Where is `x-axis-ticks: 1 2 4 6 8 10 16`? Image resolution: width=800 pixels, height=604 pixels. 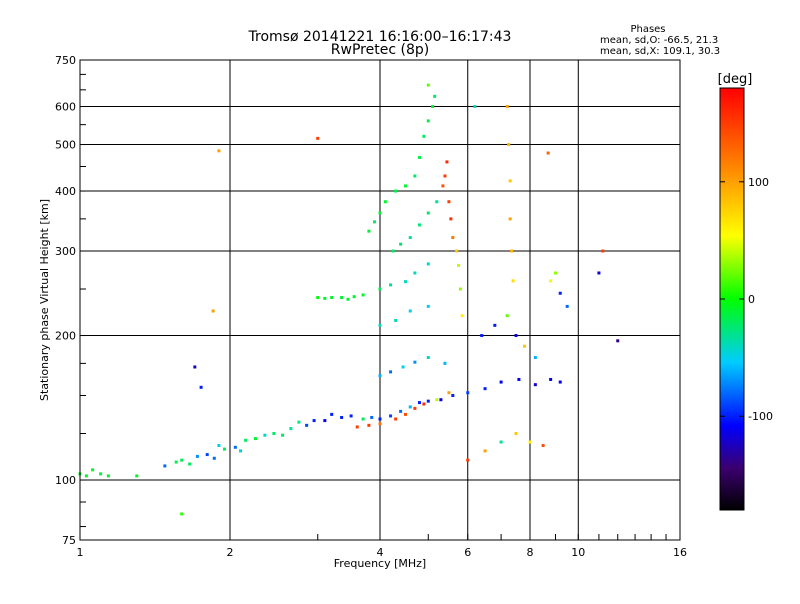 x-axis-ticks: 1 2 4 6 8 10 16 is located at coordinates (382, 546).